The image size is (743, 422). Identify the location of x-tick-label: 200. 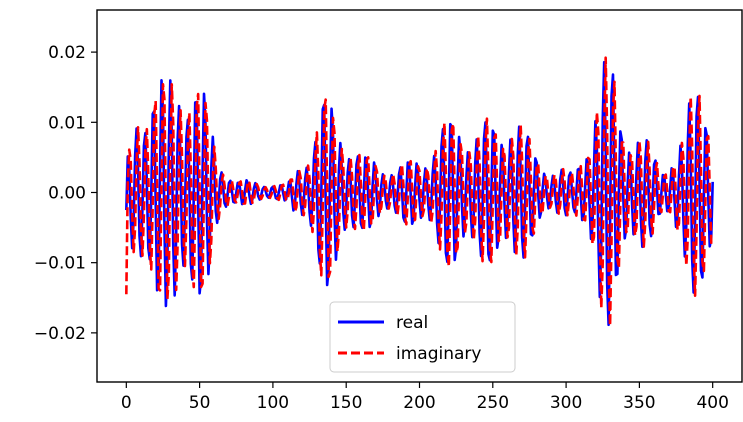
(419, 403).